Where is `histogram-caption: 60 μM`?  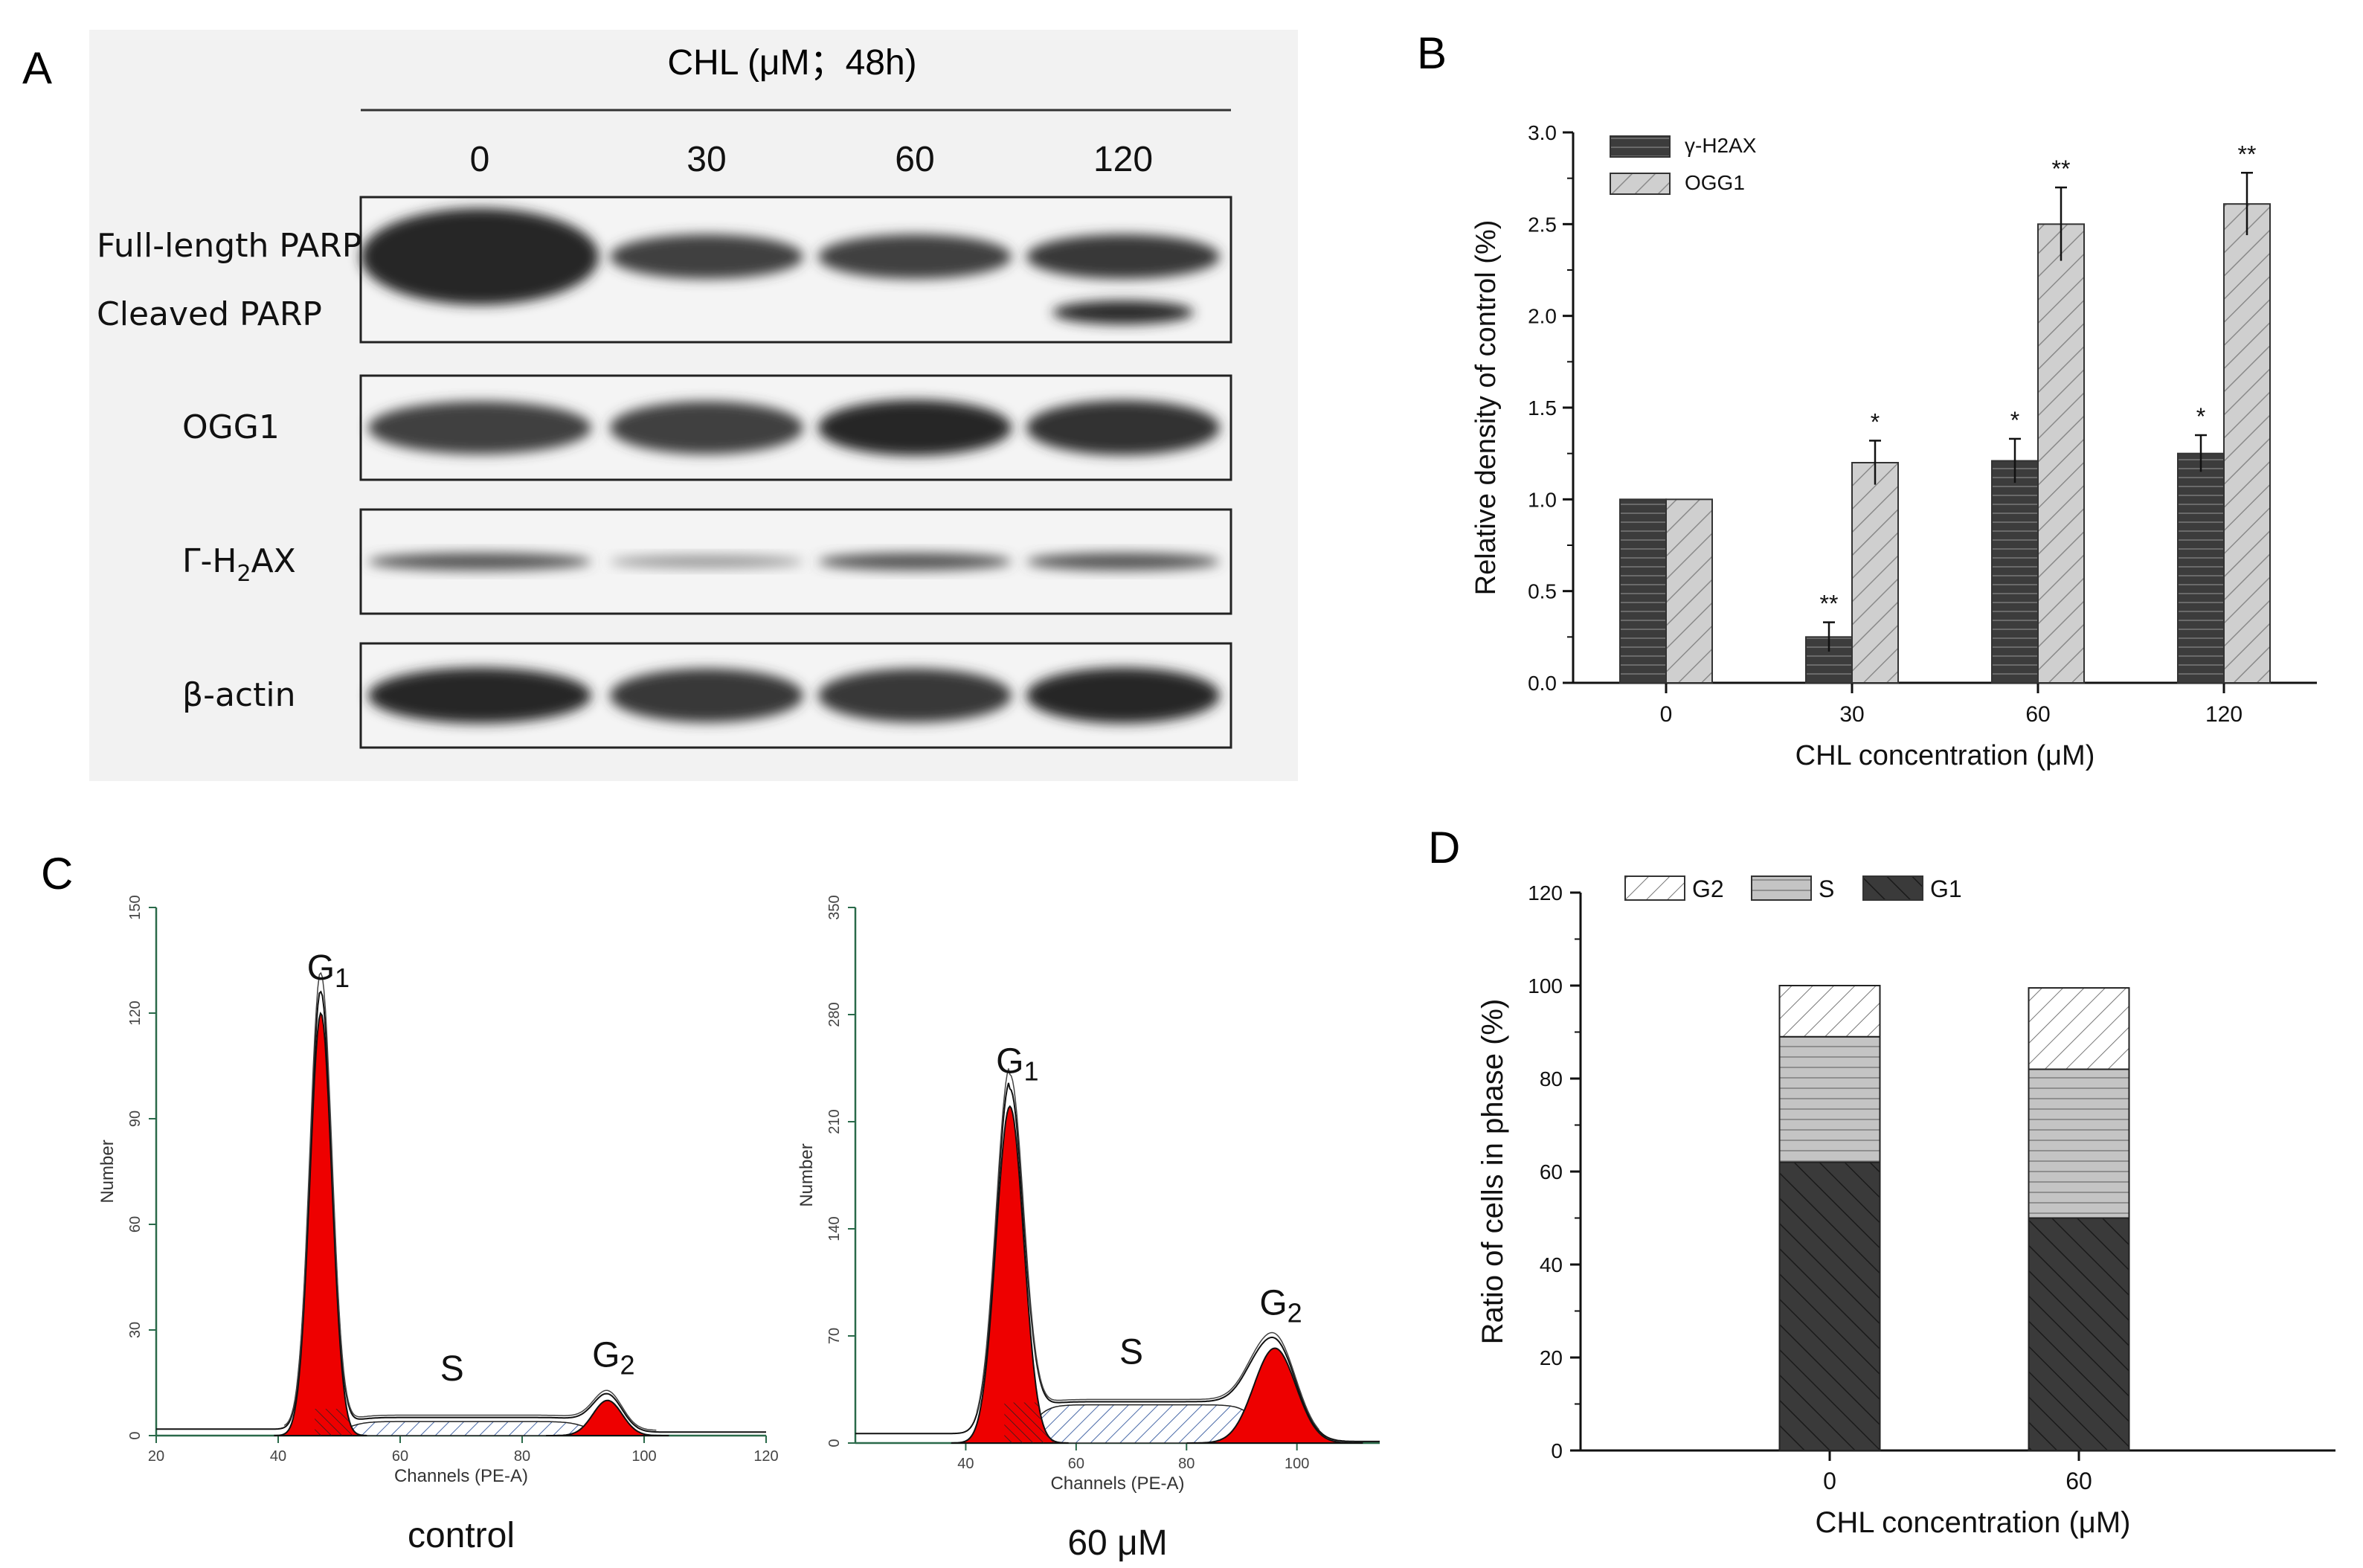
histogram-caption: 60 μM is located at coordinates (1117, 1543).